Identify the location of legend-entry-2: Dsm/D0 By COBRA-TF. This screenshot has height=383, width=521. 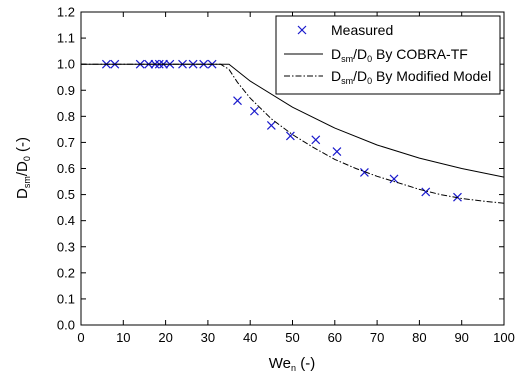
(399, 55).